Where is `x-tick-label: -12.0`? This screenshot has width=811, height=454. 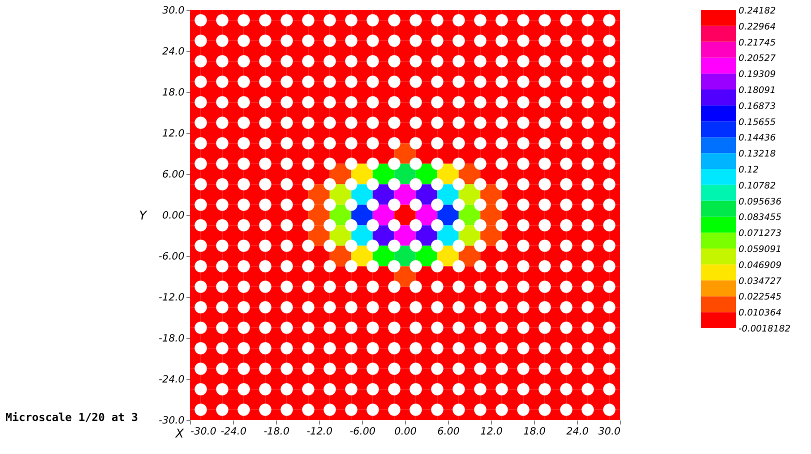
x-tick-label: -12.0 is located at coordinates (319, 432).